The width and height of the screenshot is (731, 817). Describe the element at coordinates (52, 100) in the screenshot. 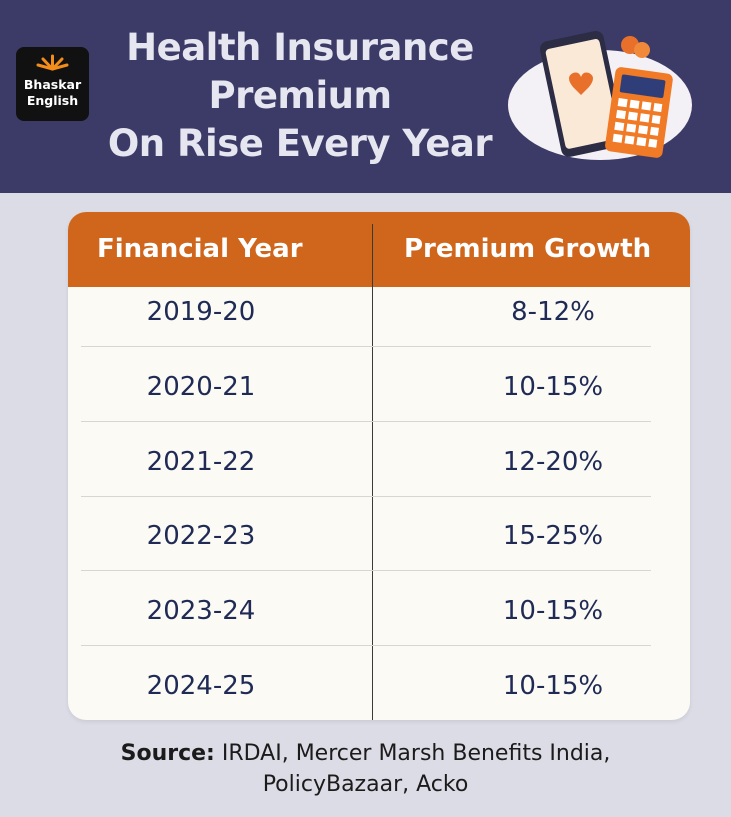

I see `logo-text: English` at that location.